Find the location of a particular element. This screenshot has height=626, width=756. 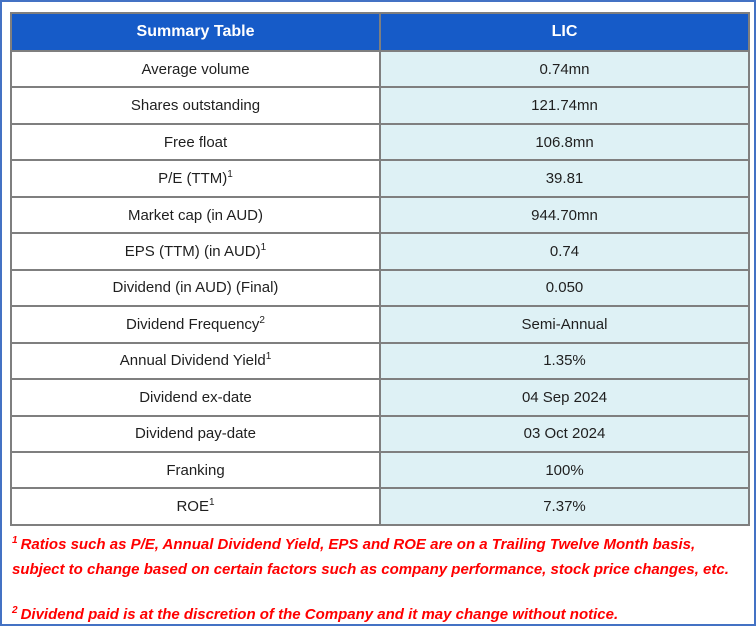

table-row: Average volume 0.74mn is located at coordinates (380, 69).